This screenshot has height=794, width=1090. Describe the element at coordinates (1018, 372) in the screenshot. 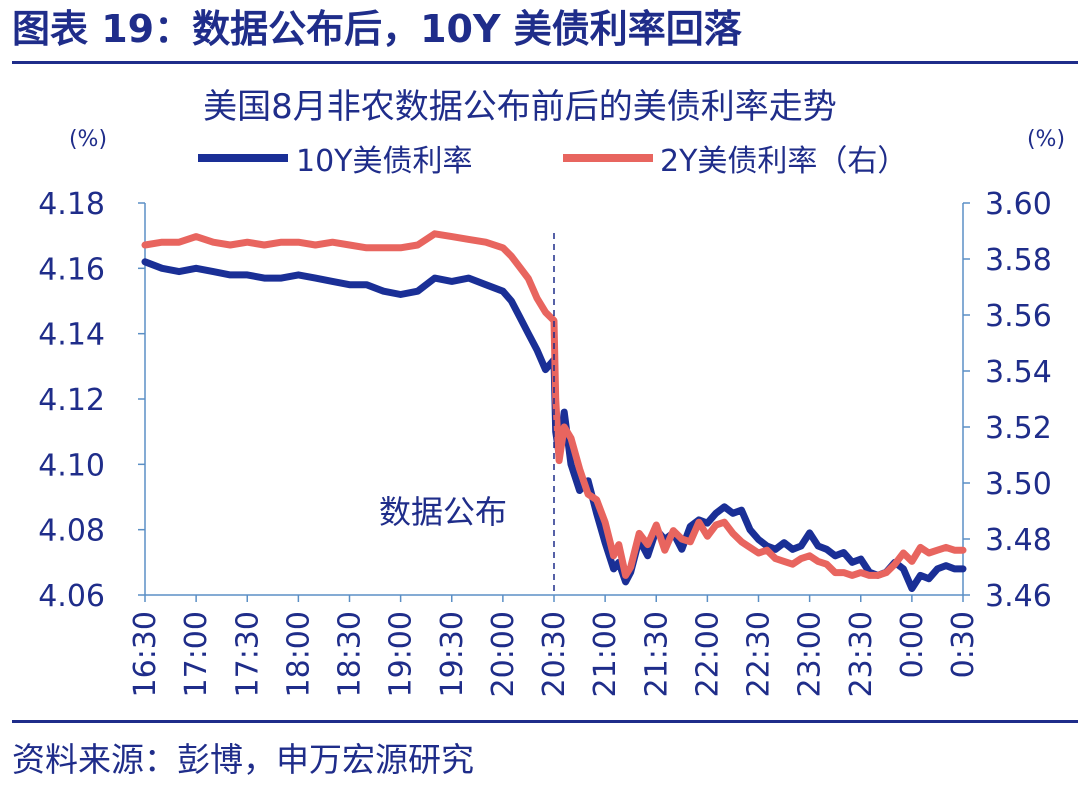

I see `right-y-tick-label: 3.54` at that location.